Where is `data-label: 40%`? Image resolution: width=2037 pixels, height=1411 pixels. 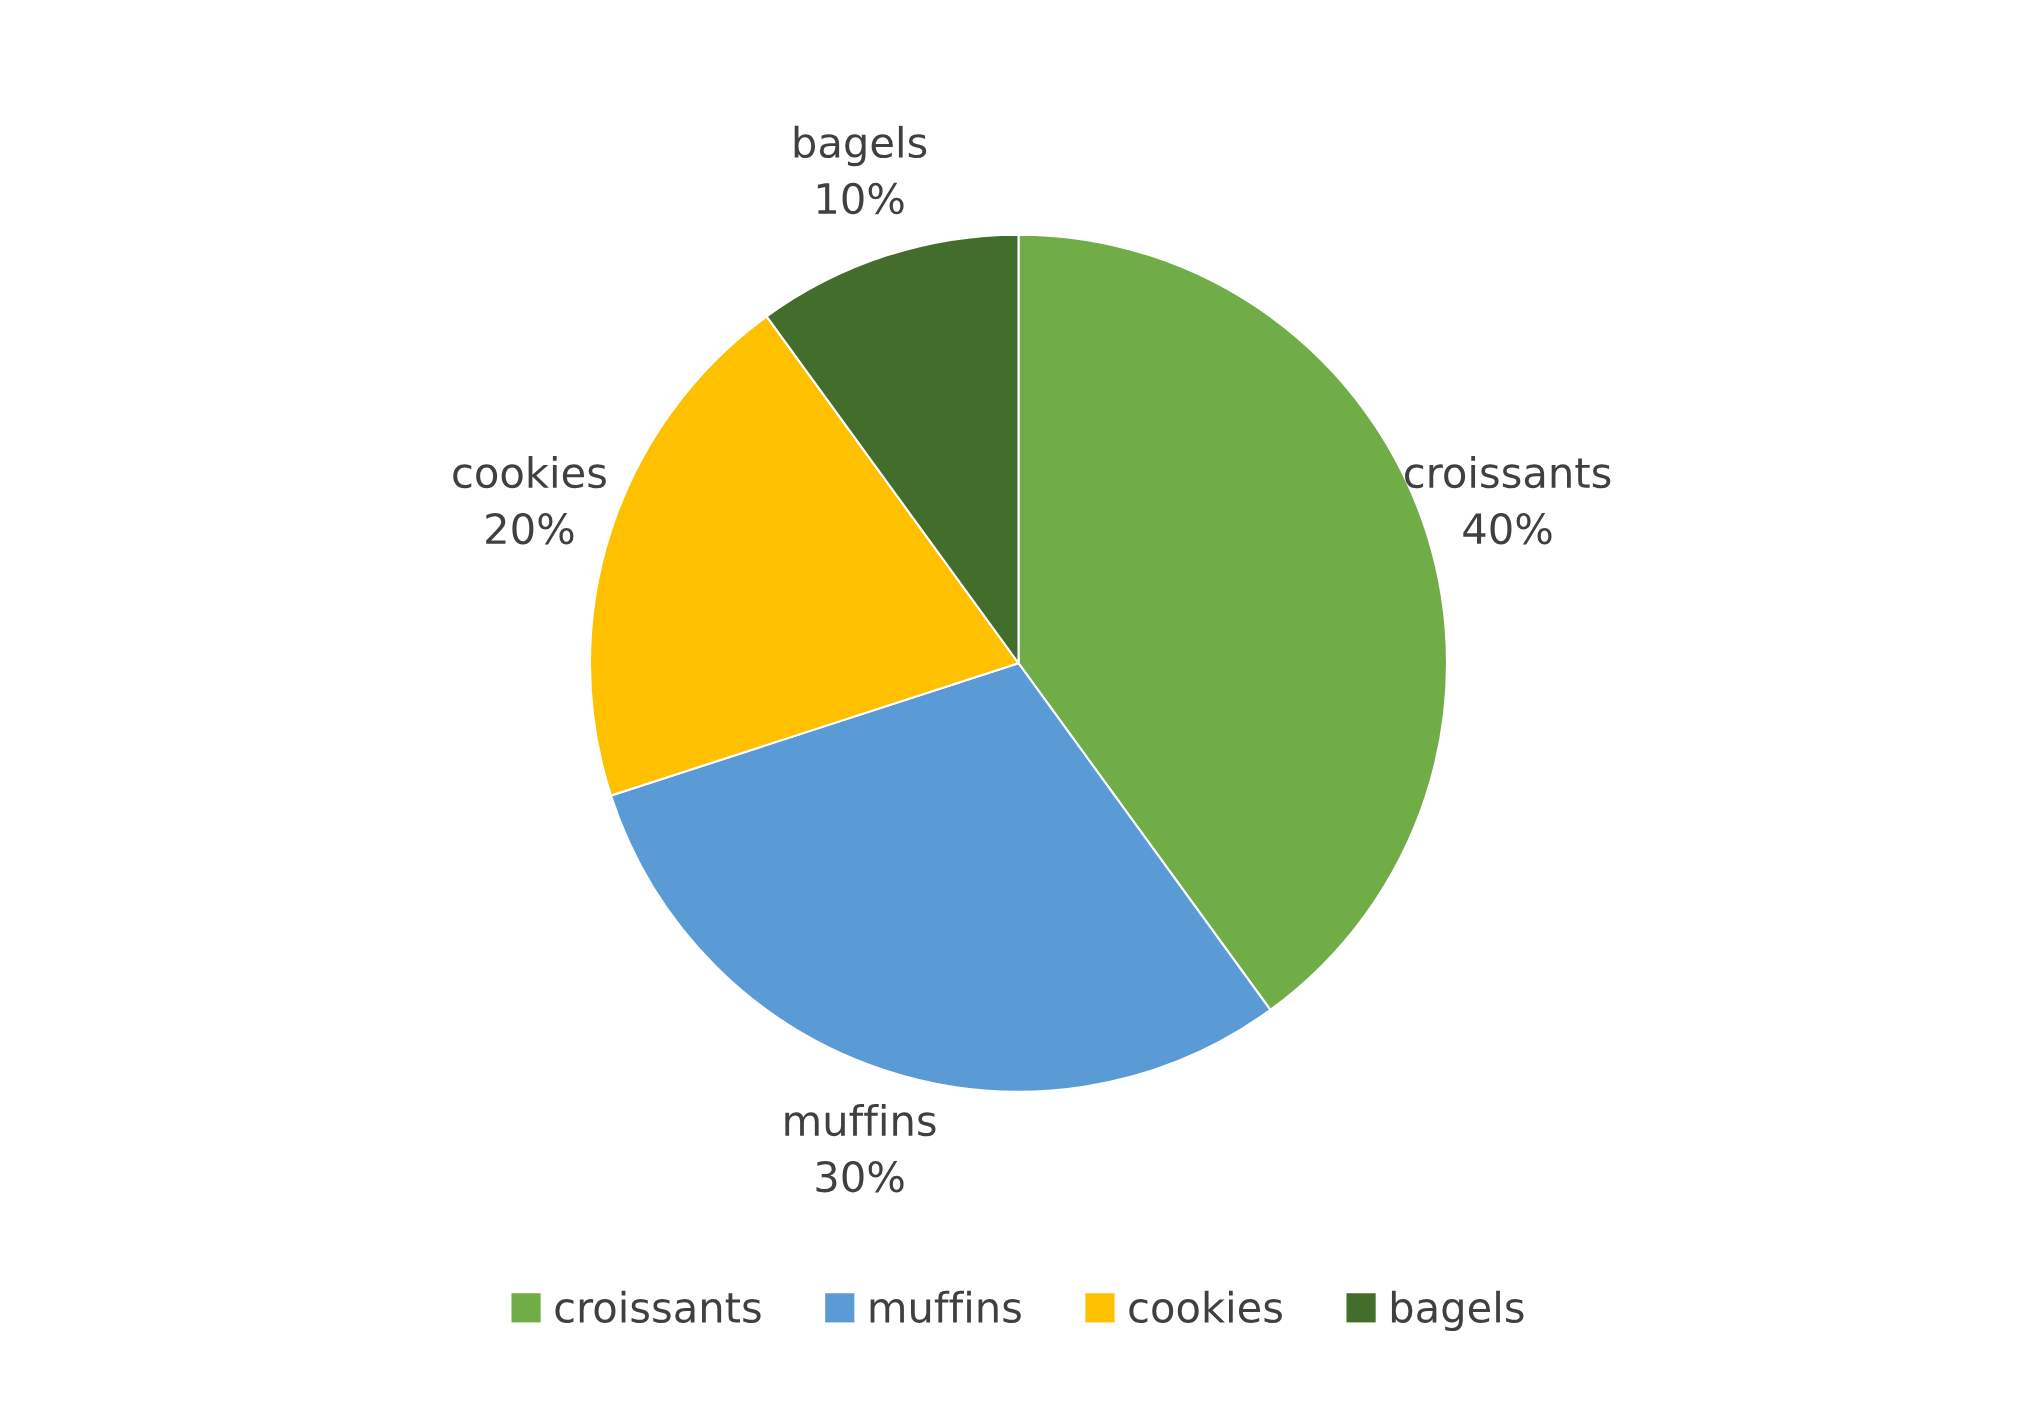 data-label: 40% is located at coordinates (1507, 528).